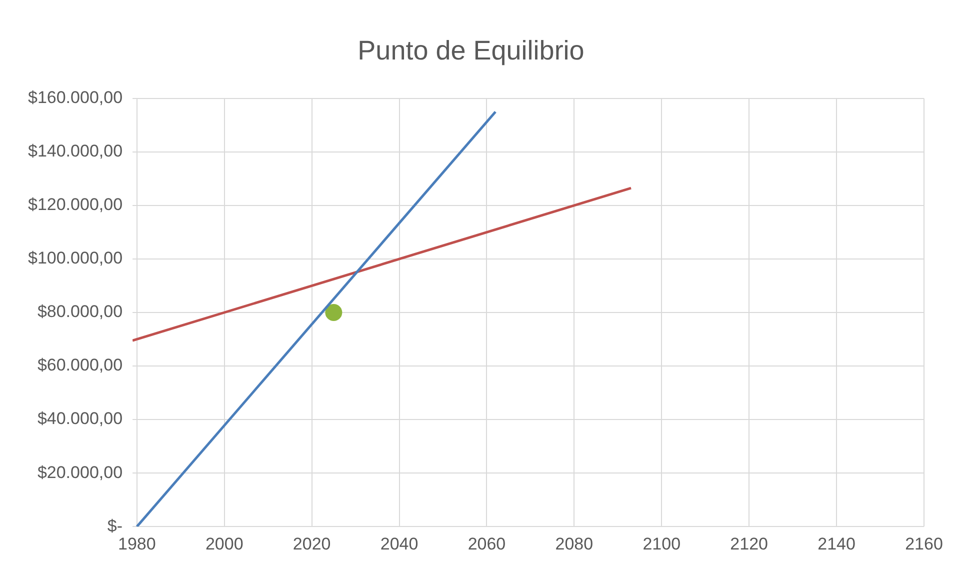 Image resolution: width=962 pixels, height=581 pixels. What do you see at coordinates (75, 151) in the screenshot?
I see `y-tick-label: $140.000,00` at bounding box center [75, 151].